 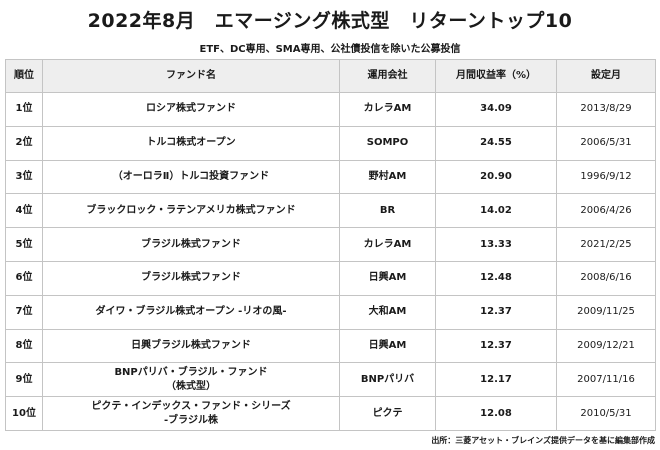 What do you see at coordinates (387, 211) in the screenshot?
I see `company-cell: BR` at bounding box center [387, 211].